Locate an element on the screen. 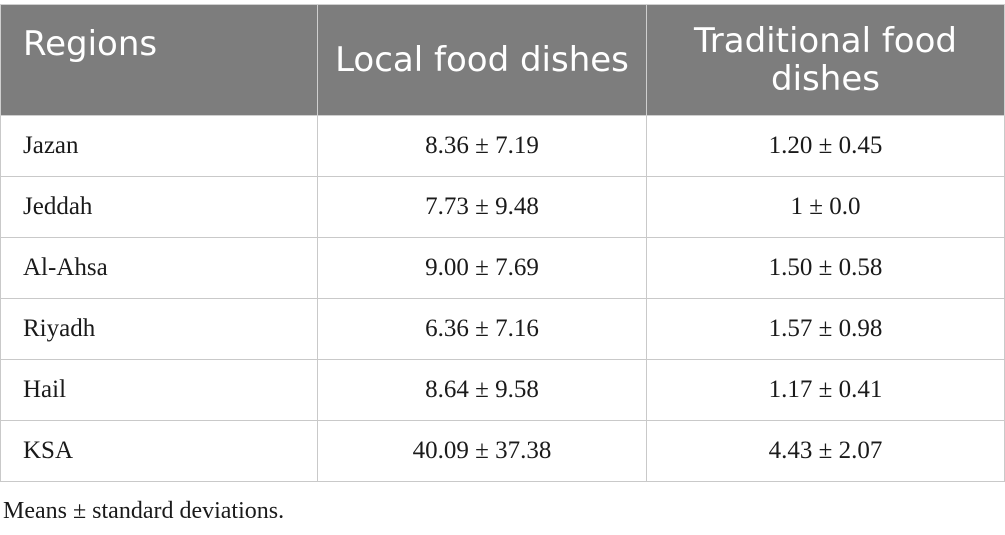 This screenshot has height=535, width=1005. region-cell: Jeddah is located at coordinates (159, 207).